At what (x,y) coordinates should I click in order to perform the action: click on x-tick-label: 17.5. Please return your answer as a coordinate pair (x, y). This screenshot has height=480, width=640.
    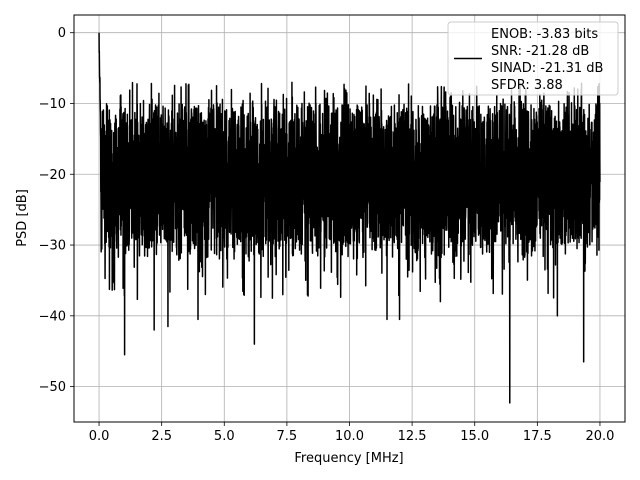
    Looking at the image, I should click on (537, 436).